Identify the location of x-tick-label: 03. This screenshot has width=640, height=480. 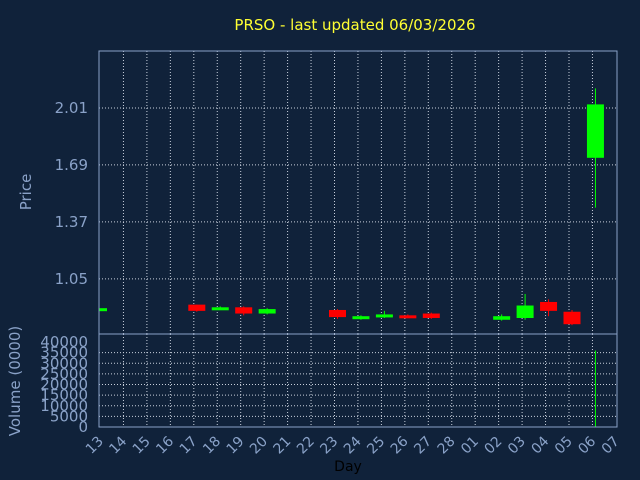
(517, 446).